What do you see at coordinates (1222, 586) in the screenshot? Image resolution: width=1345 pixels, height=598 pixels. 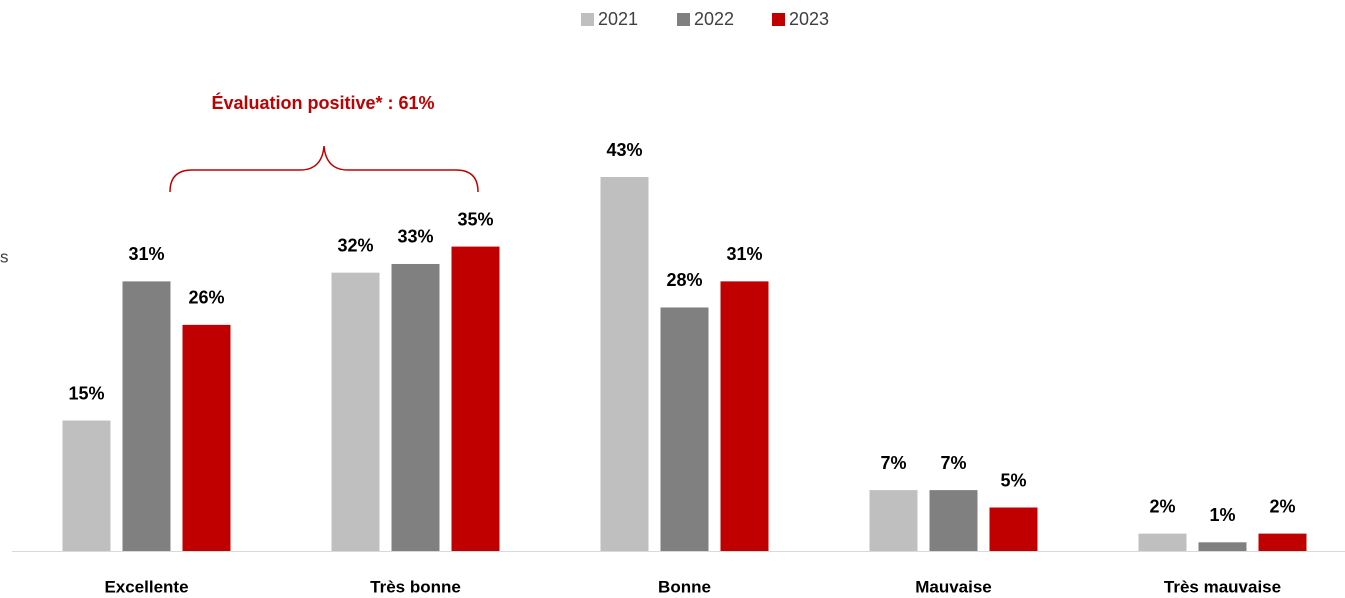 I see `x-tick-label: Très mauvaise` at bounding box center [1222, 586].